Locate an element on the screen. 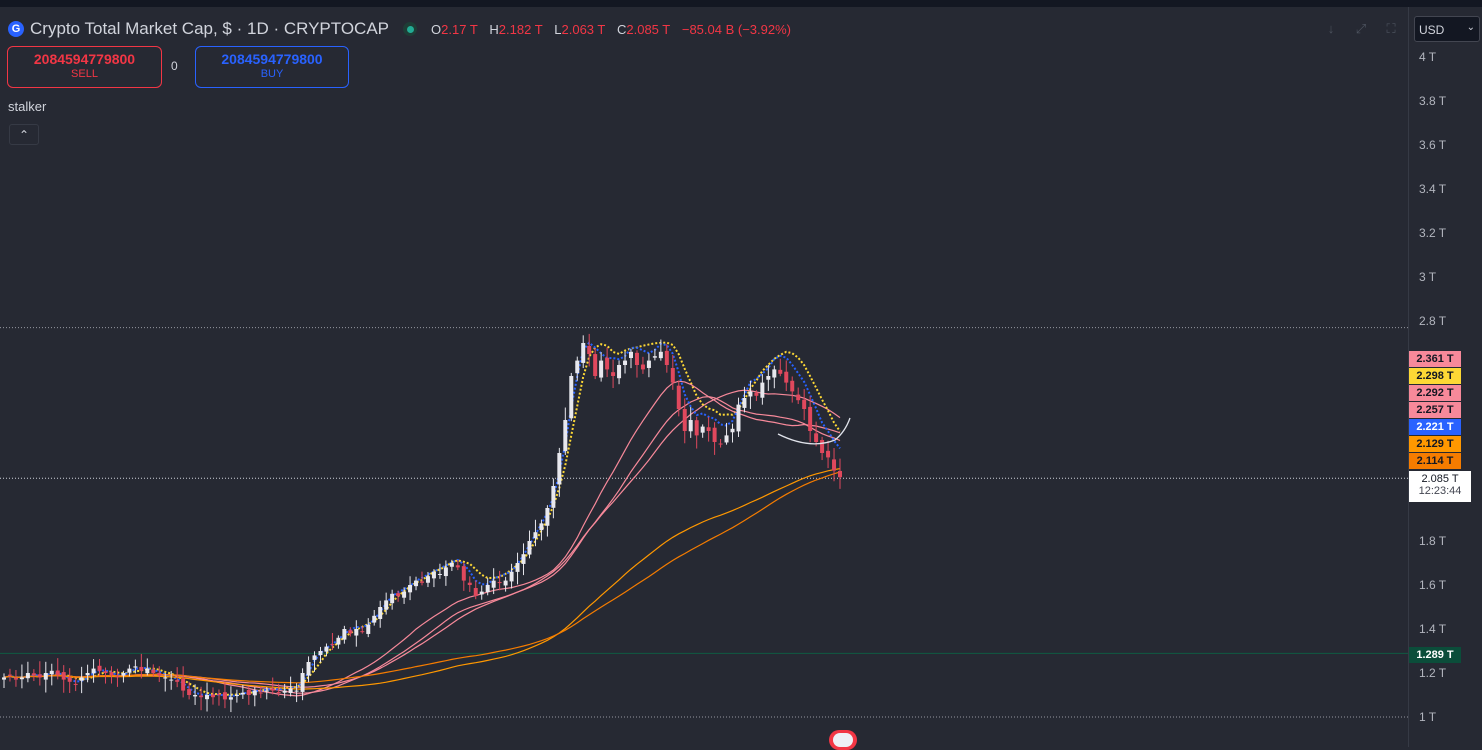 The width and height of the screenshot is (1482, 750). bar-countdown: 12:23:44 is located at coordinates (1440, 491).